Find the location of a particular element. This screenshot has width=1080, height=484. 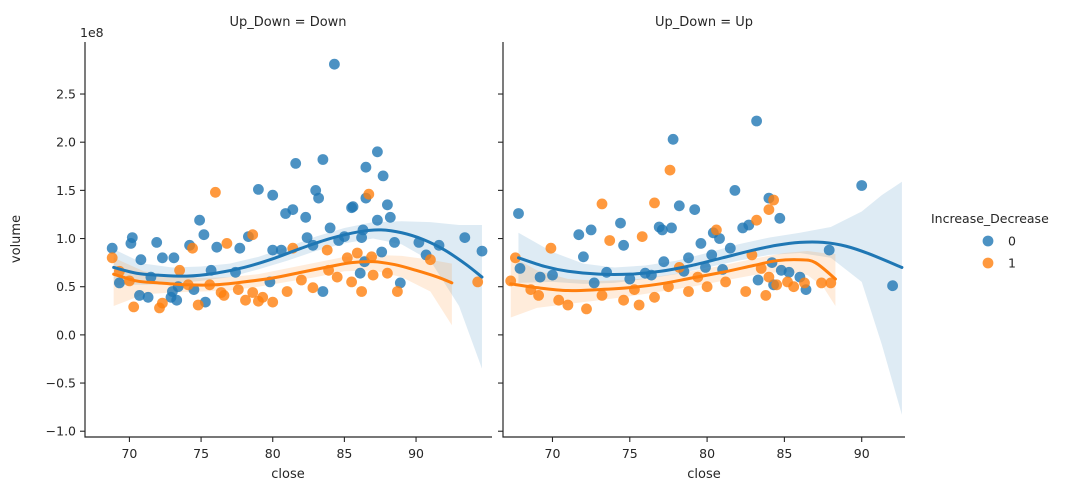

y-axis-label: volume is located at coordinates (16, 239).